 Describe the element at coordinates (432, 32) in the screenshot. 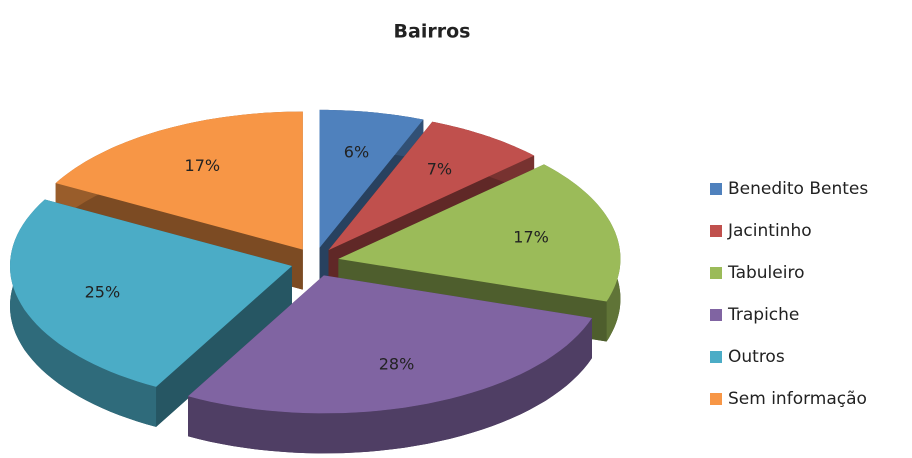

I see `chart-title: Bairros` at that location.